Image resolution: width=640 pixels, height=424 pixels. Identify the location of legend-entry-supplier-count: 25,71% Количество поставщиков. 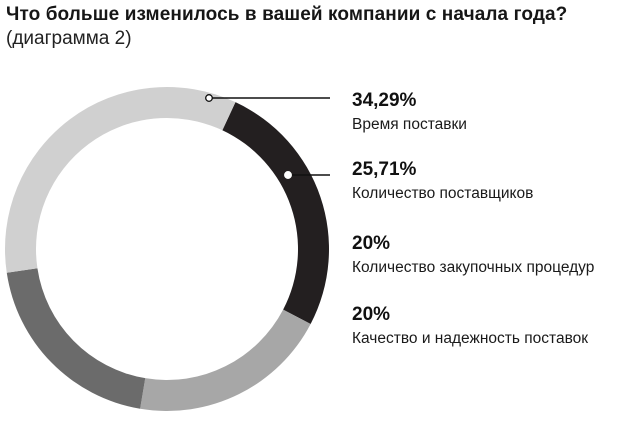
(442, 181).